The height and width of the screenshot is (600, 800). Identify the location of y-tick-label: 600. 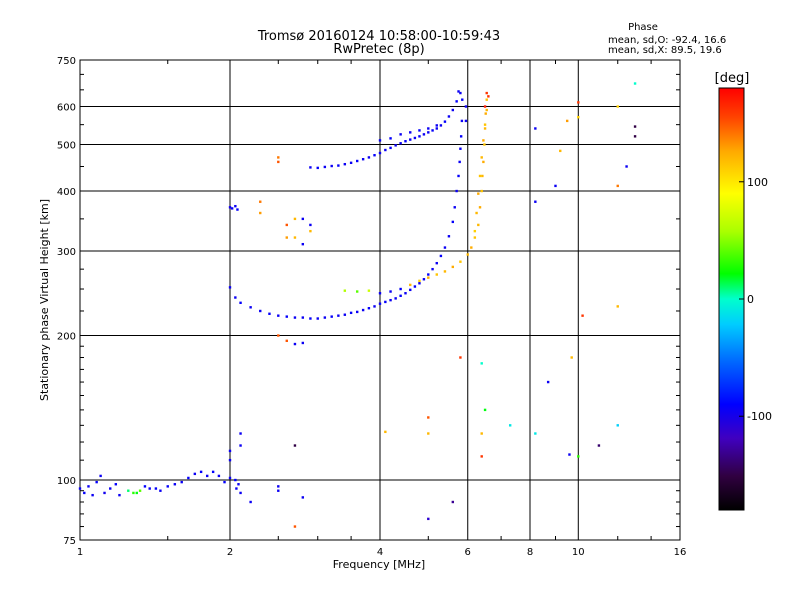
(66, 108).